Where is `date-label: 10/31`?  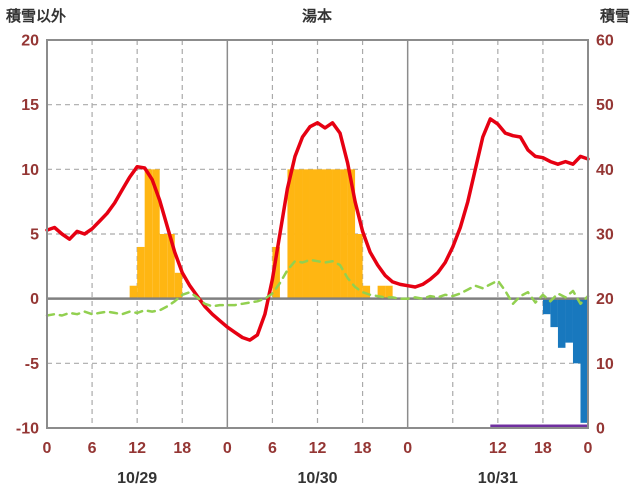 date-label: 10/31 is located at coordinates (498, 478).